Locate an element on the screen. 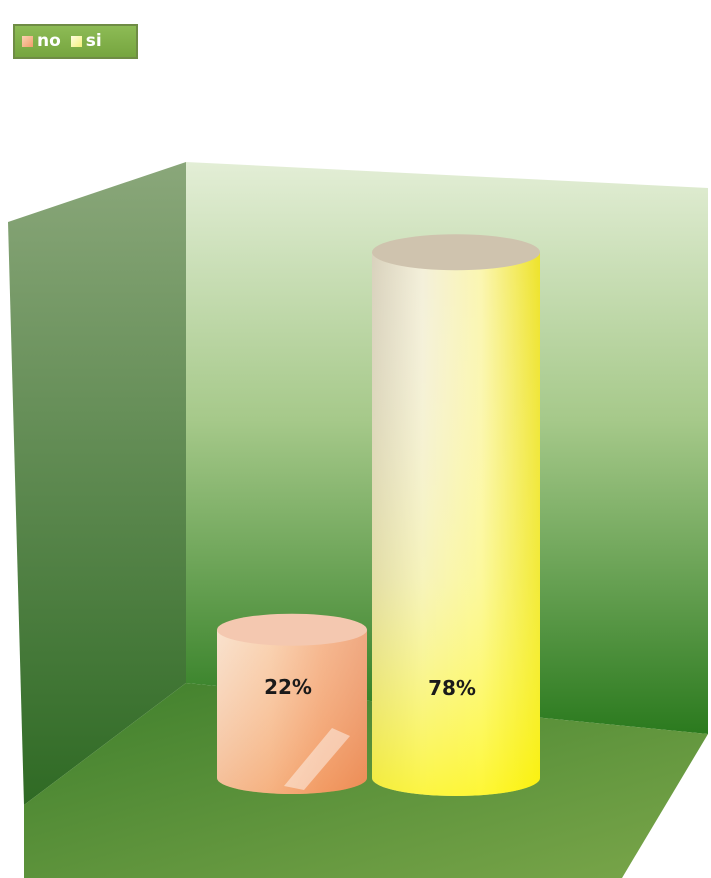 The width and height of the screenshot is (711, 878). legend: no si is located at coordinates (75, 41).